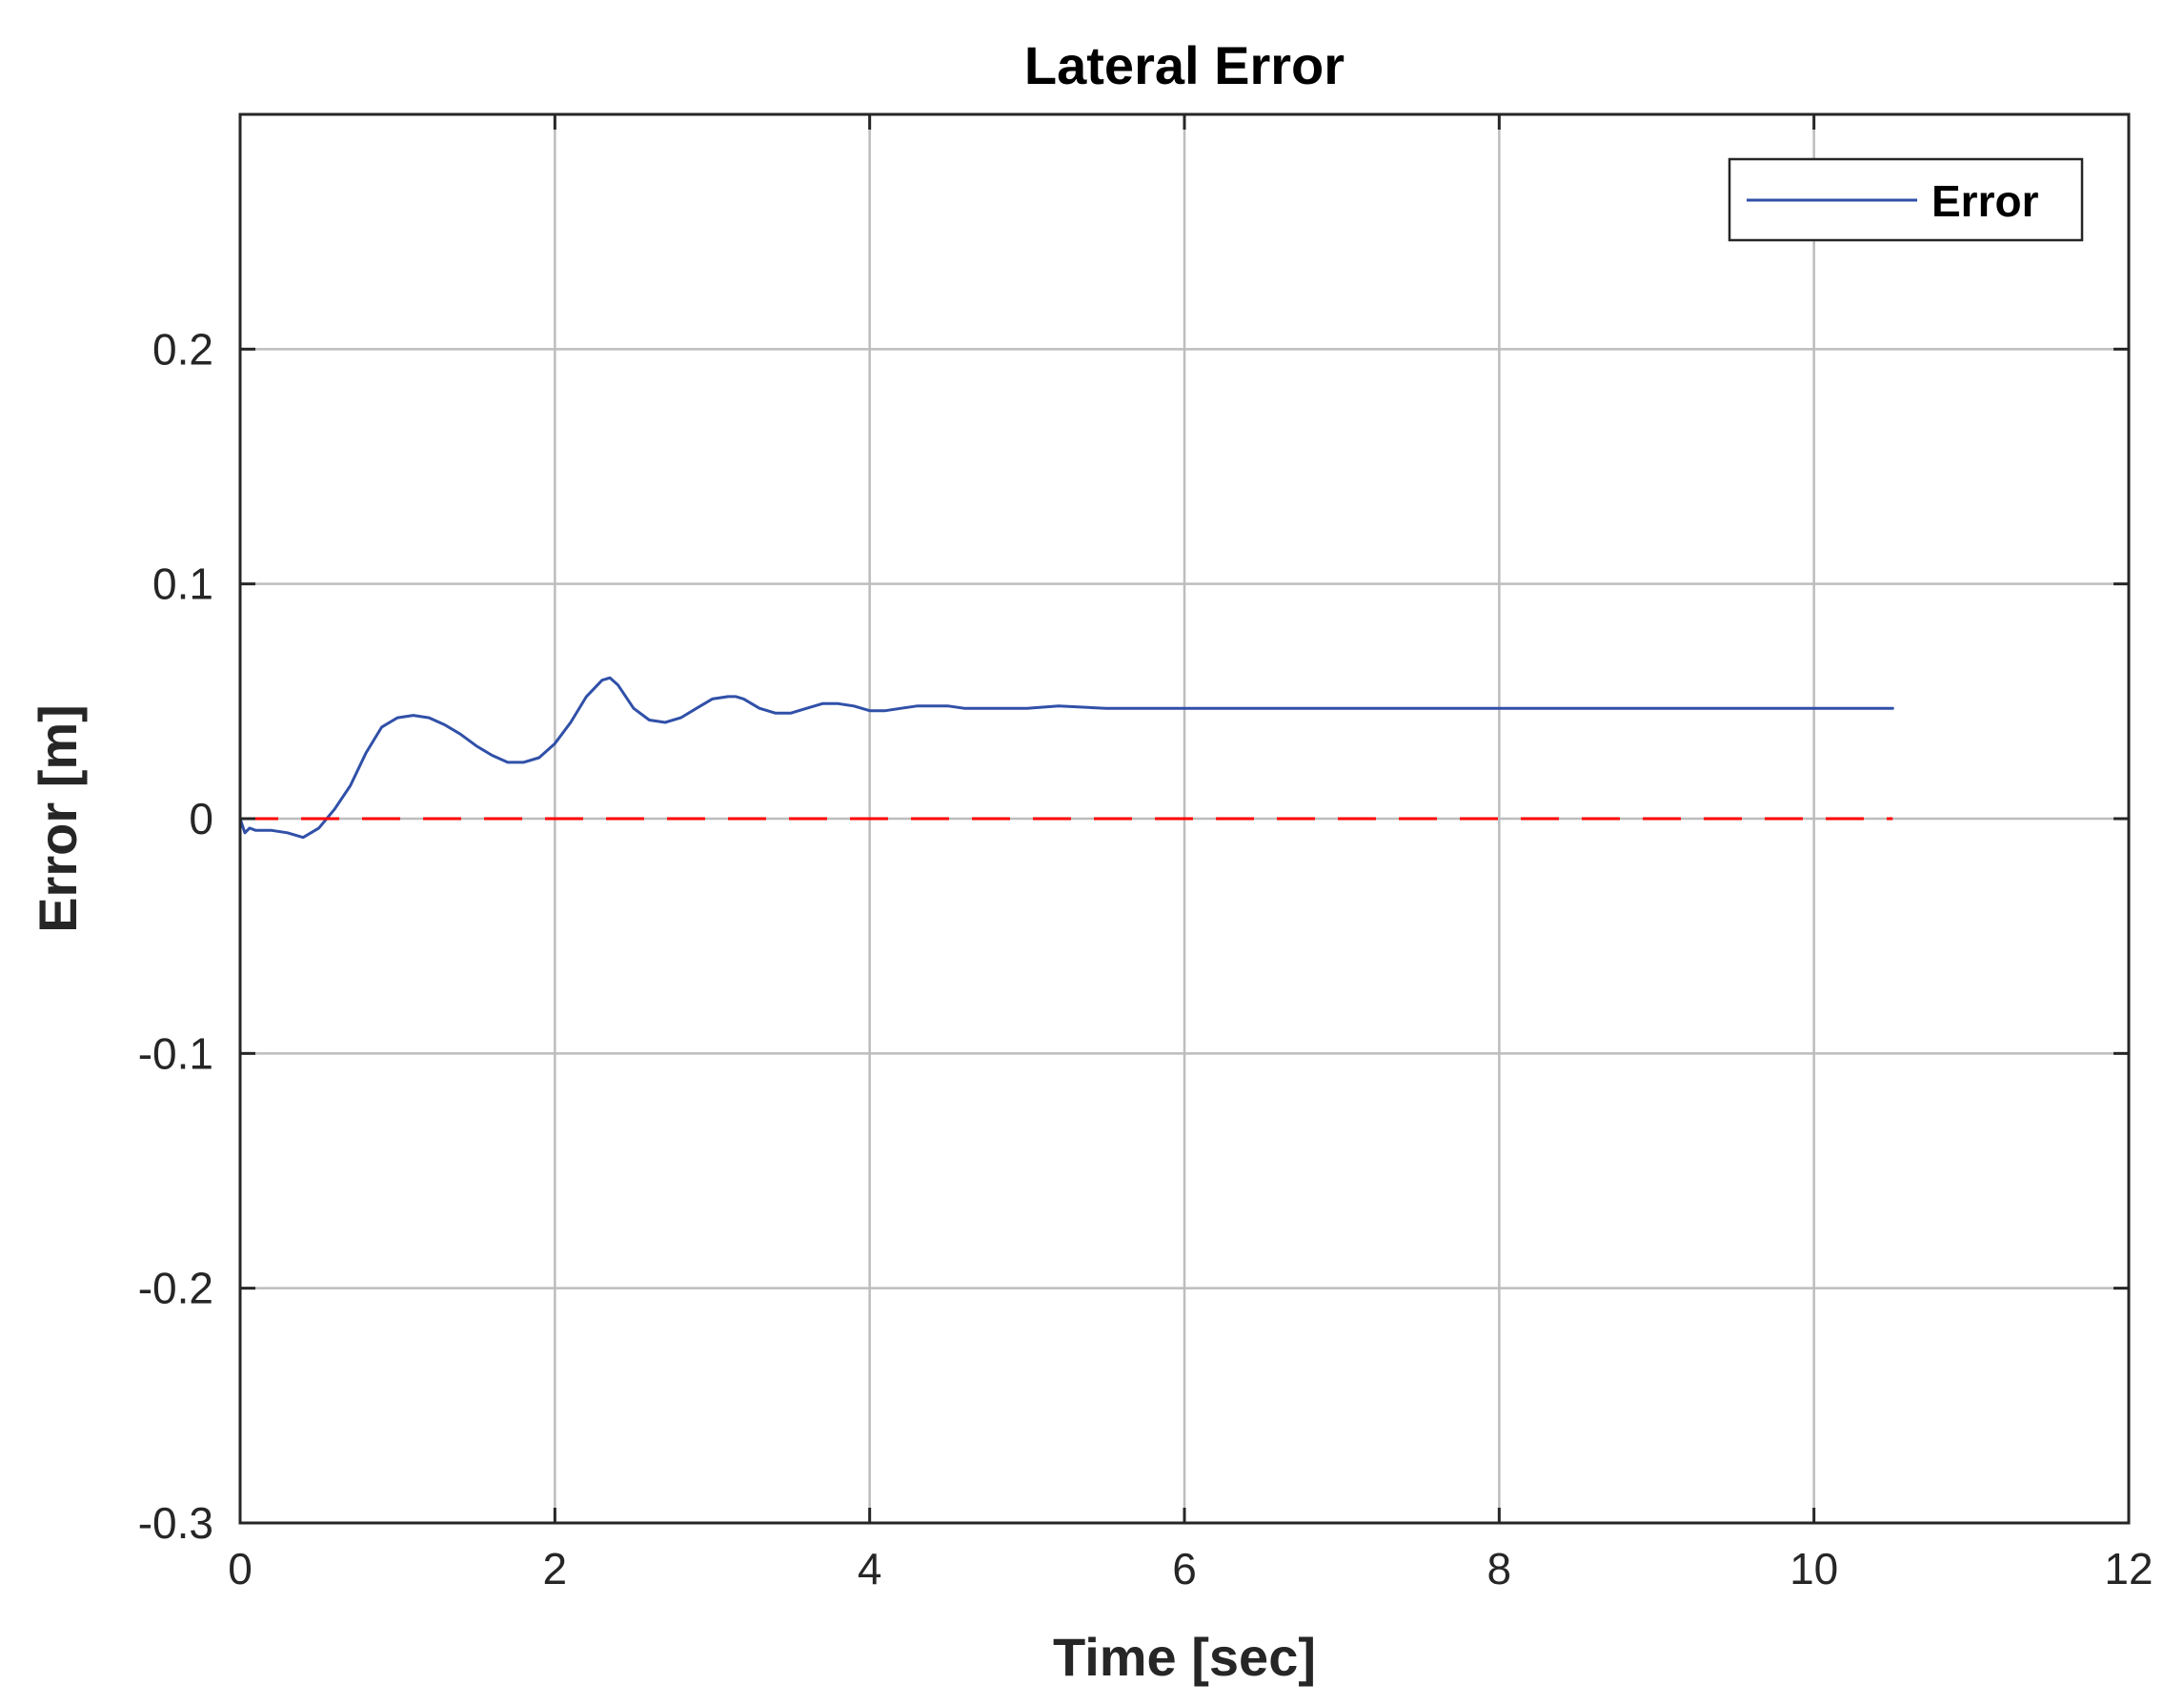 The height and width of the screenshot is (1705, 2184). Describe the element at coordinates (176, 1523) in the screenshot. I see `y-tick-label: -0.3` at that location.